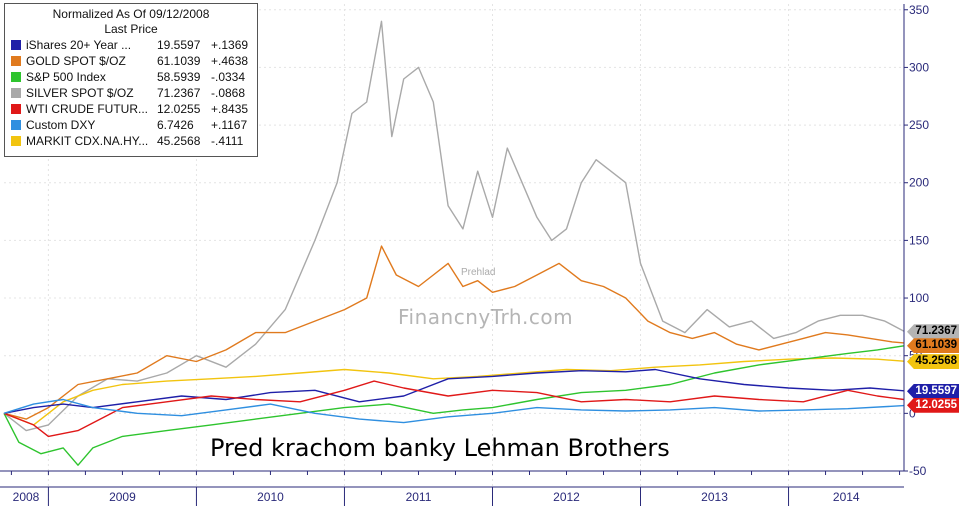 This screenshot has height=506, width=961. Describe the element at coordinates (179, 109) in the screenshot. I see `legend-item-price: 12.0255` at that location.